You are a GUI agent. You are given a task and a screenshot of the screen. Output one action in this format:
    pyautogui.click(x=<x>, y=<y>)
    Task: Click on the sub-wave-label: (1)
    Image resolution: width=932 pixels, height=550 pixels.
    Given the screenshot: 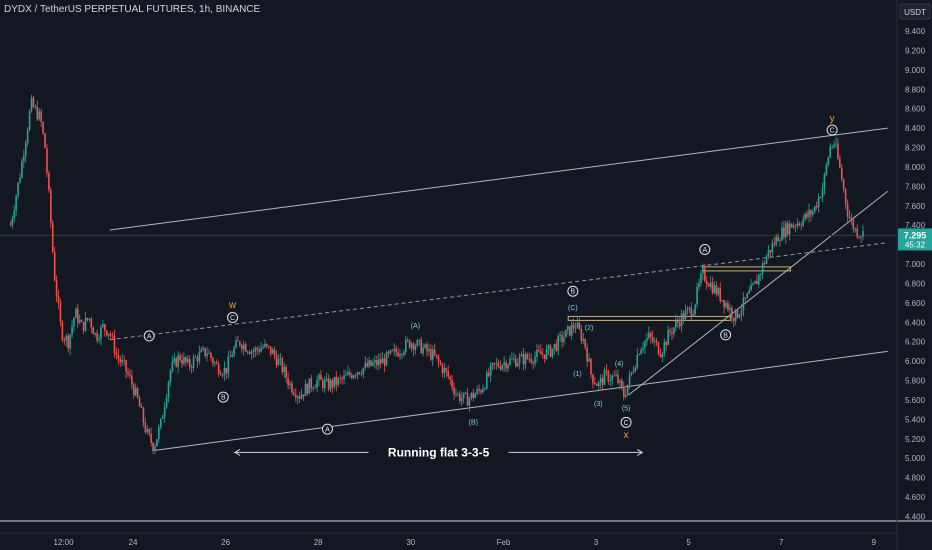 What is the action you would take?
    pyautogui.click(x=577, y=374)
    